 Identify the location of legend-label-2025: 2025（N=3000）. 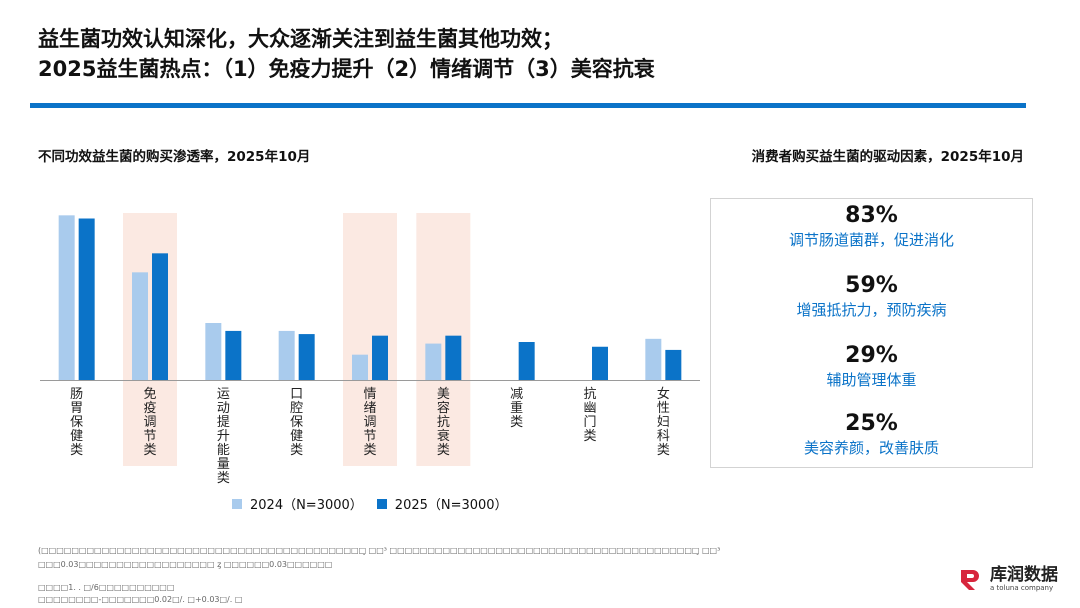
(451, 505).